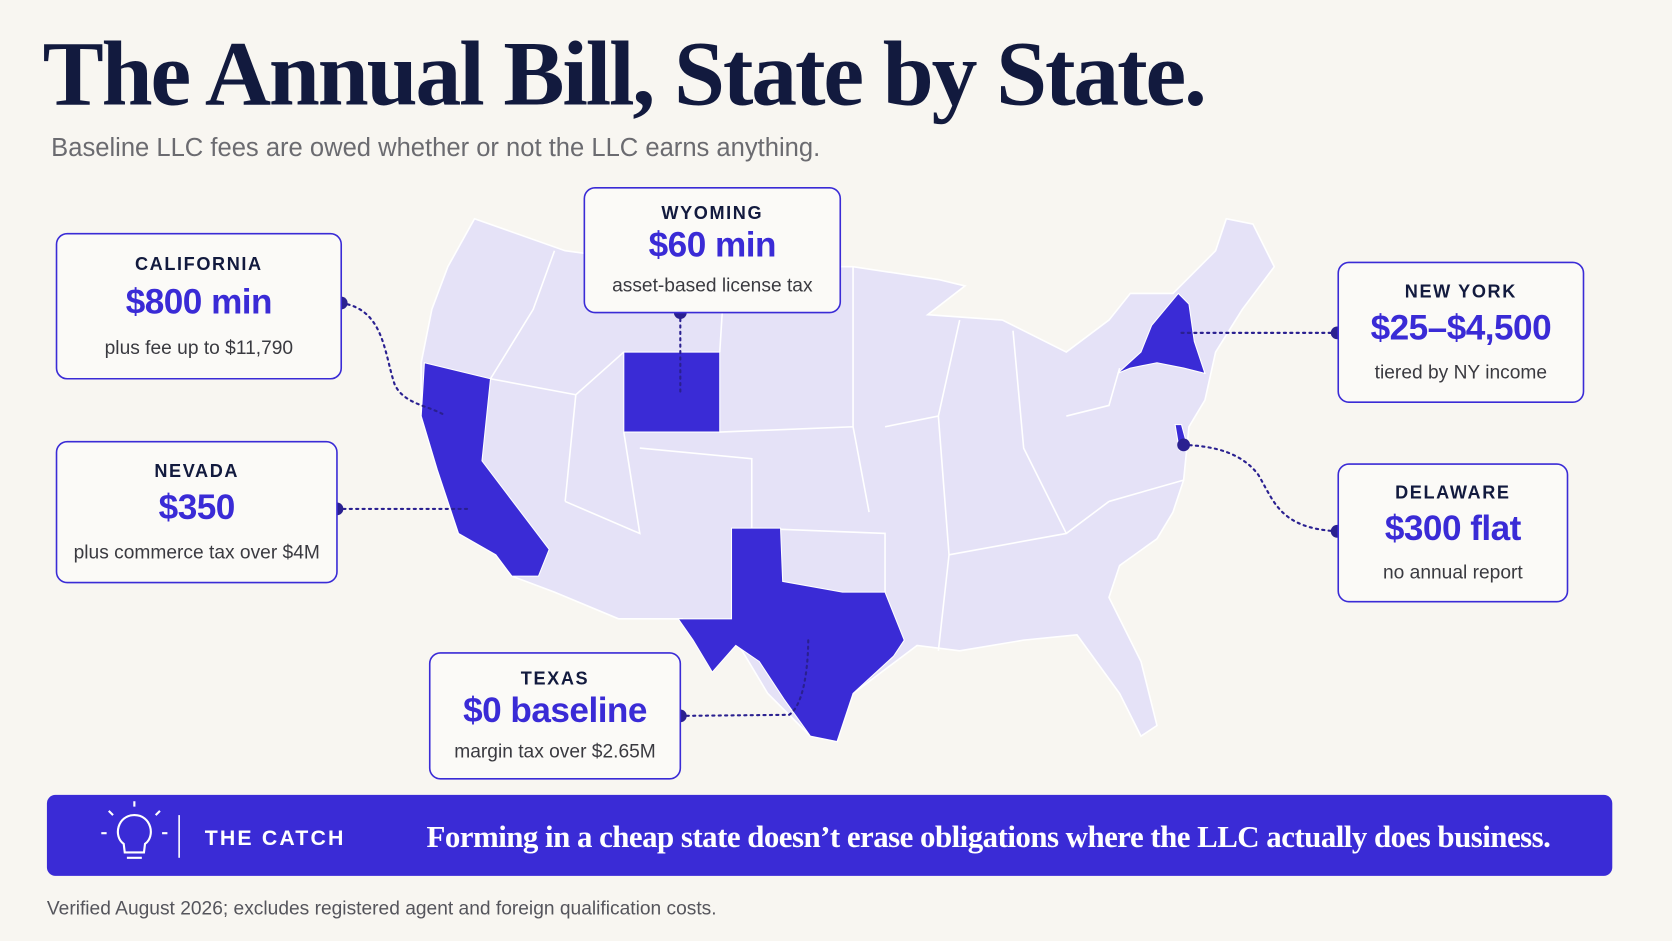 Image resolution: width=1672 pixels, height=941 pixels. I want to click on callout-note: asset-based license tax, so click(712, 285).